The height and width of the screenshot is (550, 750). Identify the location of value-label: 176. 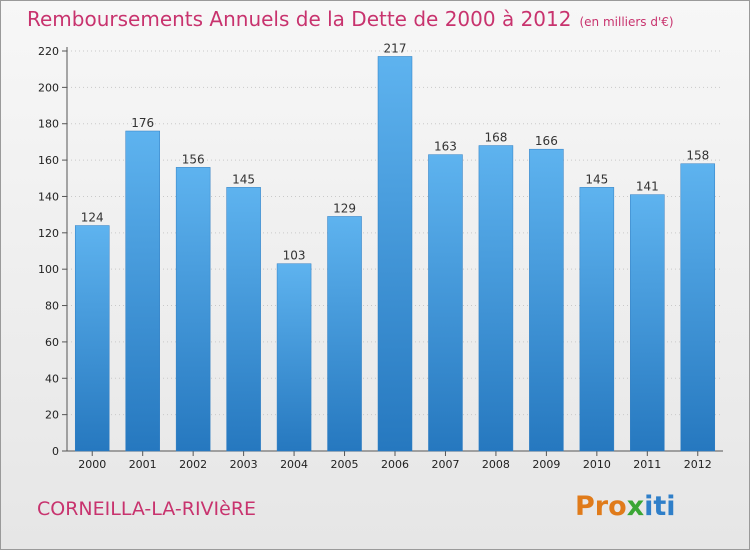
(142, 123).